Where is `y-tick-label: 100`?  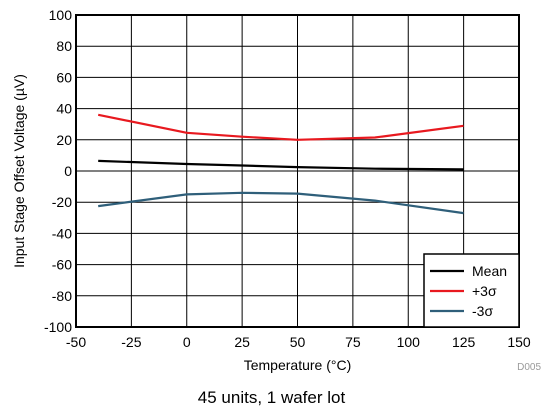 y-tick-label: 100 is located at coordinates (61, 15).